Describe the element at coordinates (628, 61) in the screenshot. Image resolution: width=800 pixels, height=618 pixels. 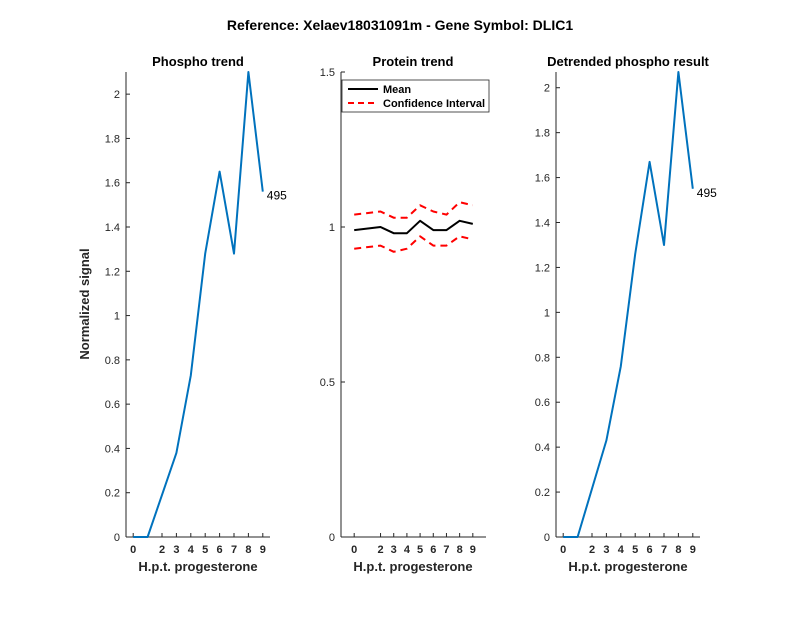
I see `detrended-phospho-title: Detrended phospho result` at that location.